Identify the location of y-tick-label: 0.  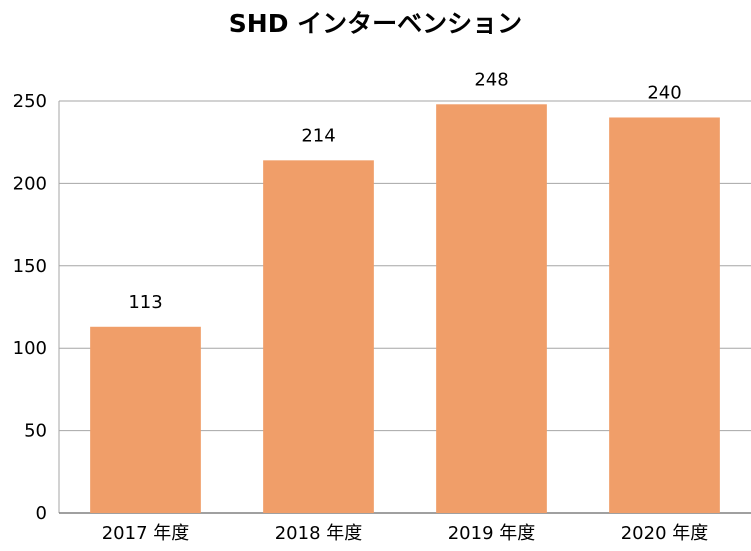
(41, 513).